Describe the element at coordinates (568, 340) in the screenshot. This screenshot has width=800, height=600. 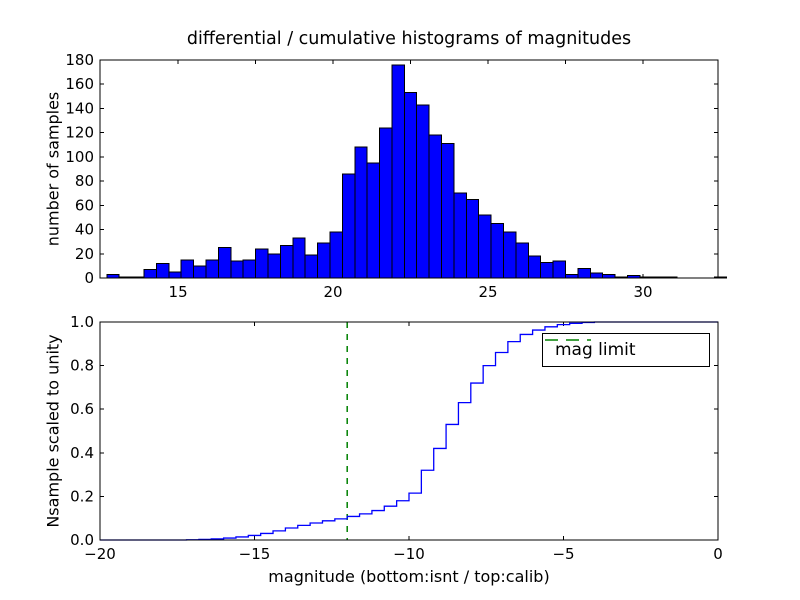
I see `legend-dashed-line-sample` at that location.